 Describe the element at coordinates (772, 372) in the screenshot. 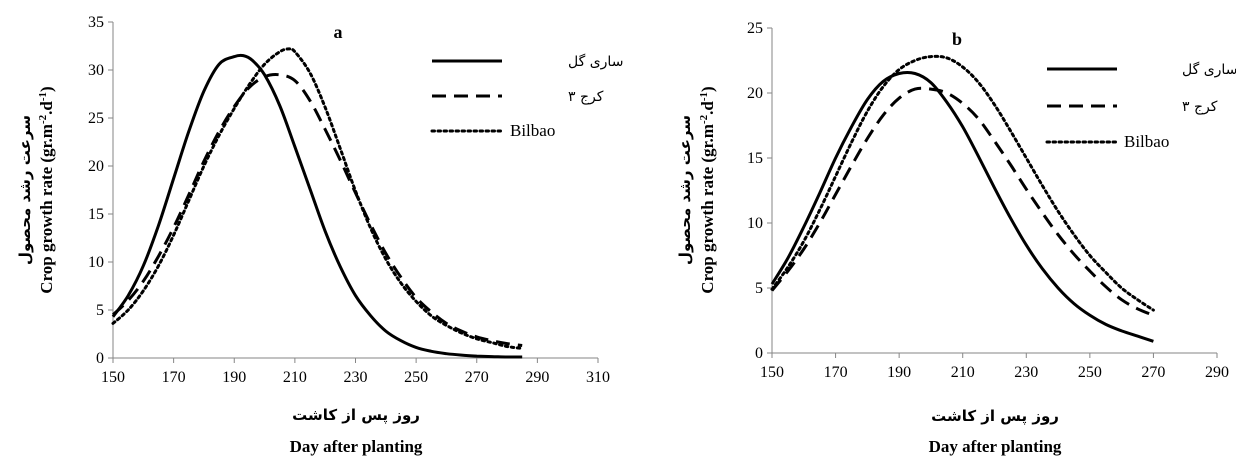

I see `x-tick-label-b: 150` at that location.